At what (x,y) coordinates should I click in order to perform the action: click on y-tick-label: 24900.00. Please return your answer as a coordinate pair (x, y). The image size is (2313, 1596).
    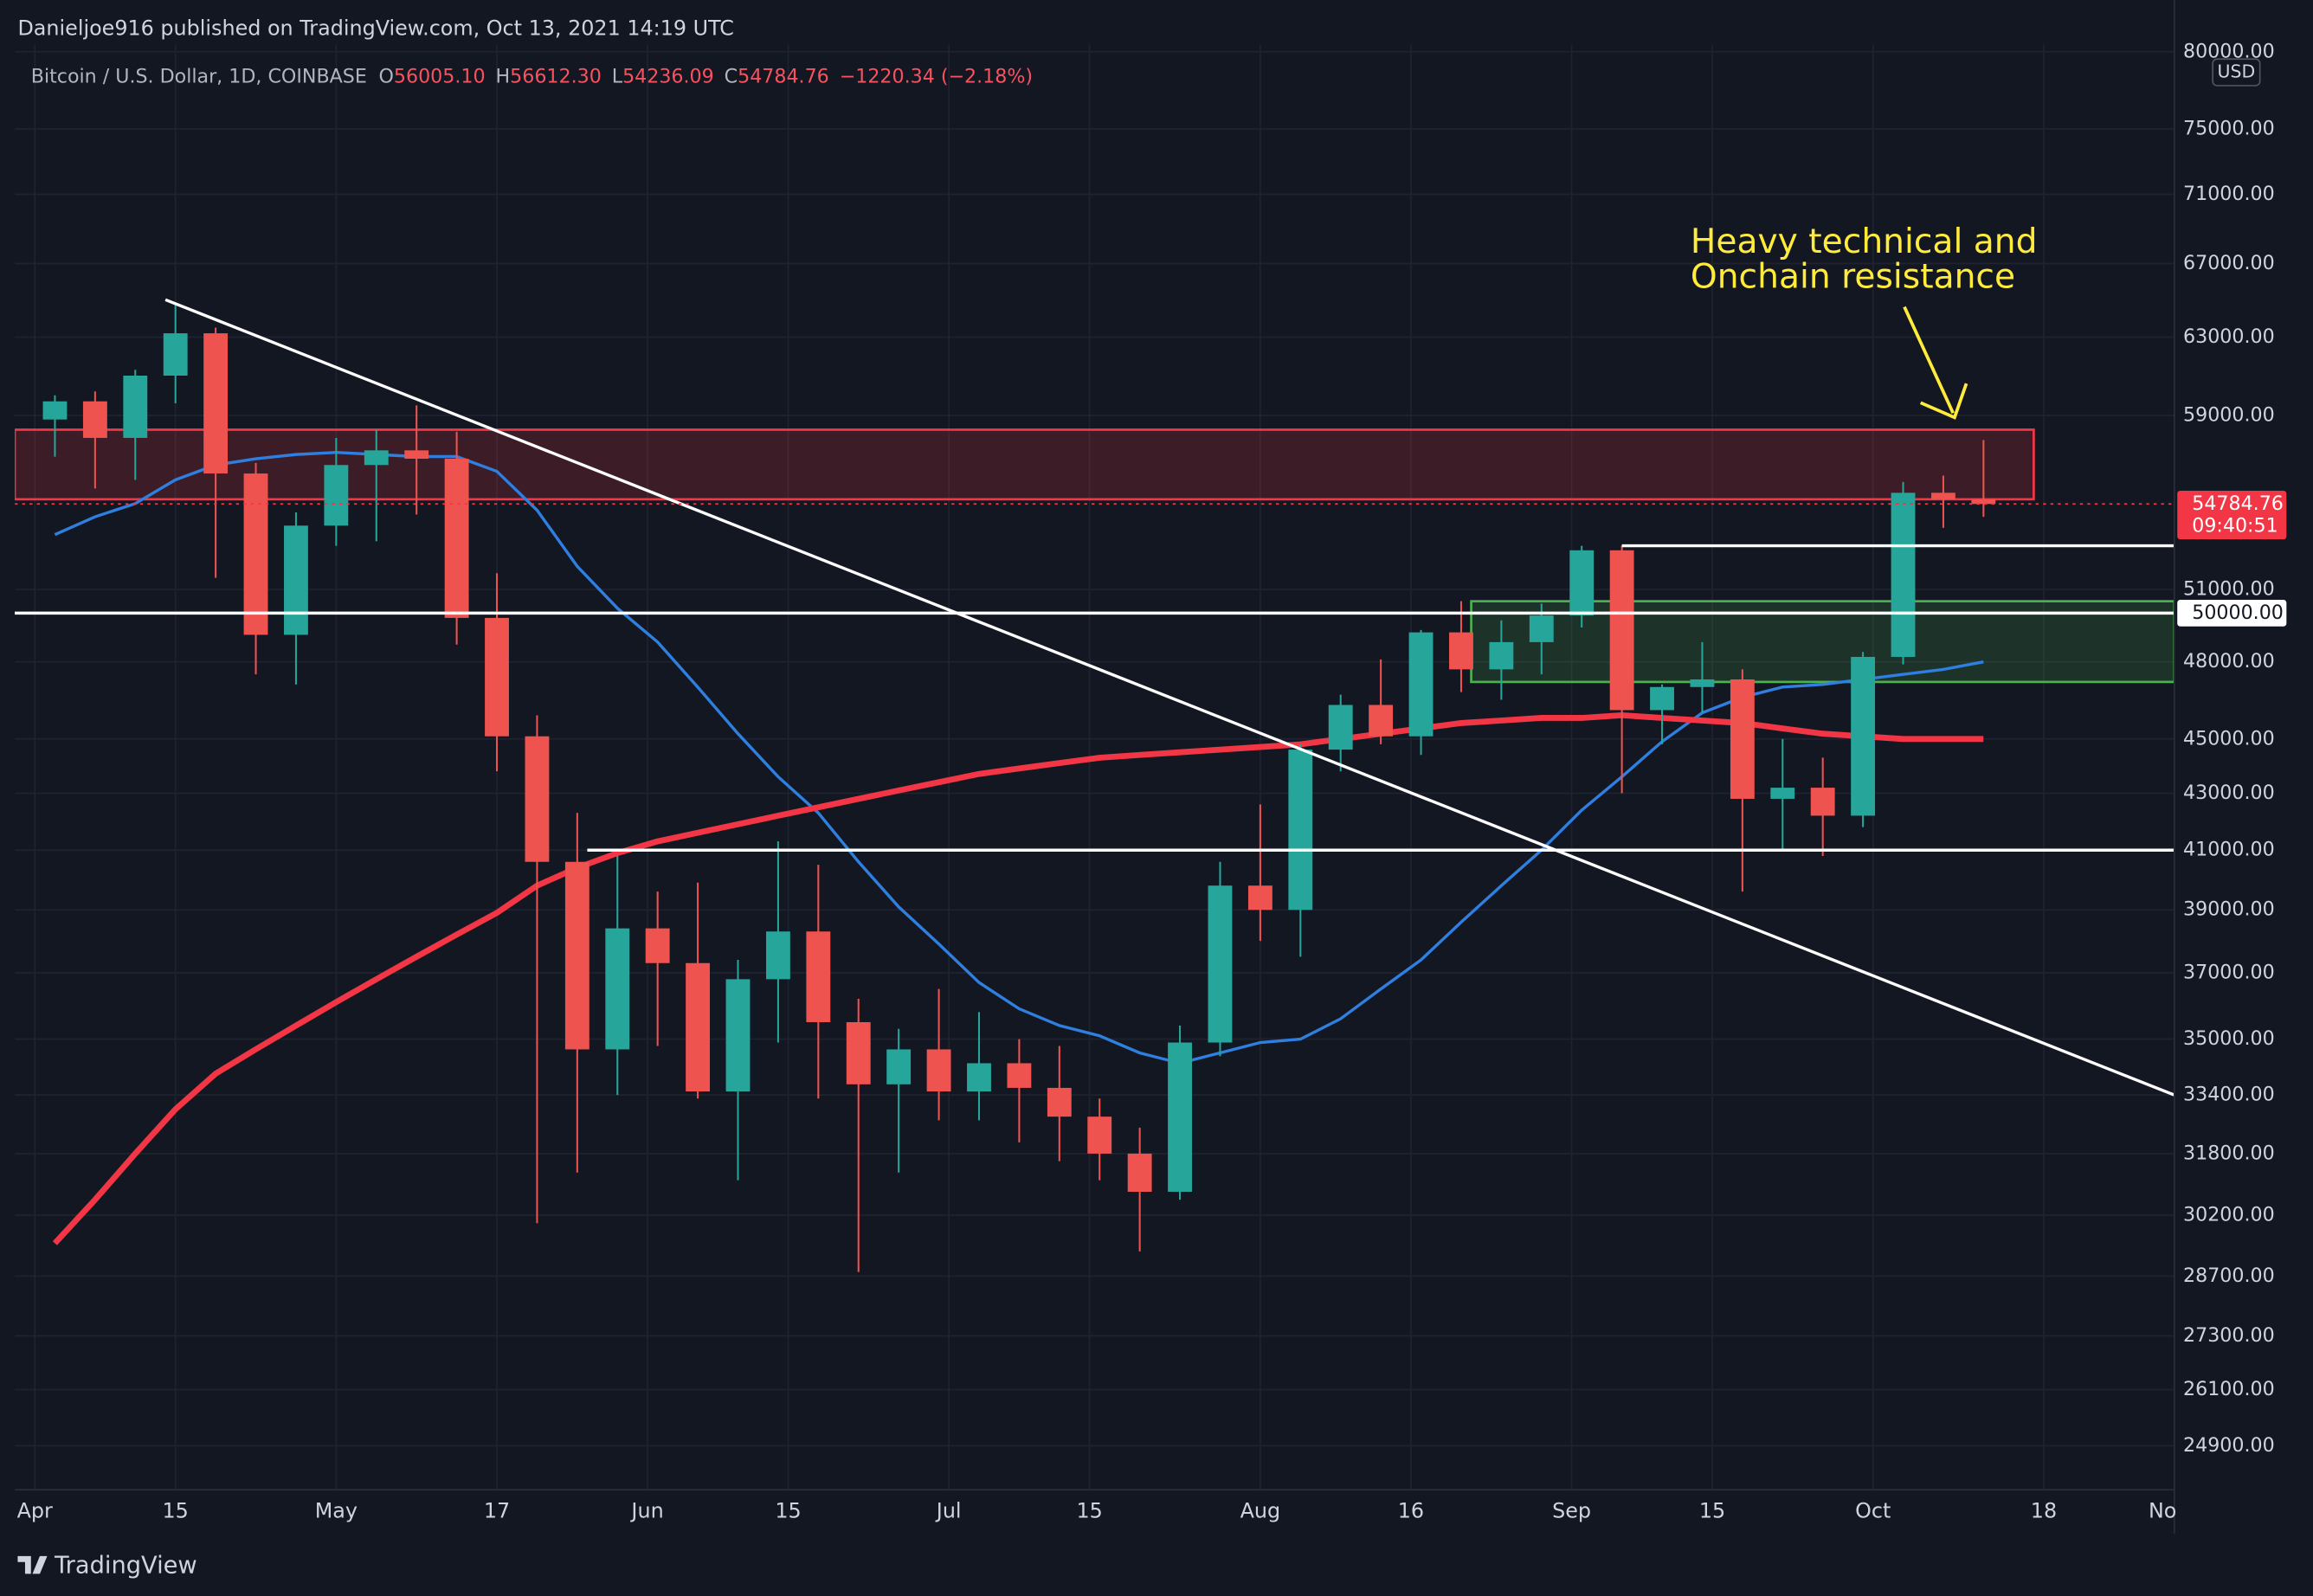
    Looking at the image, I should click on (2229, 1445).